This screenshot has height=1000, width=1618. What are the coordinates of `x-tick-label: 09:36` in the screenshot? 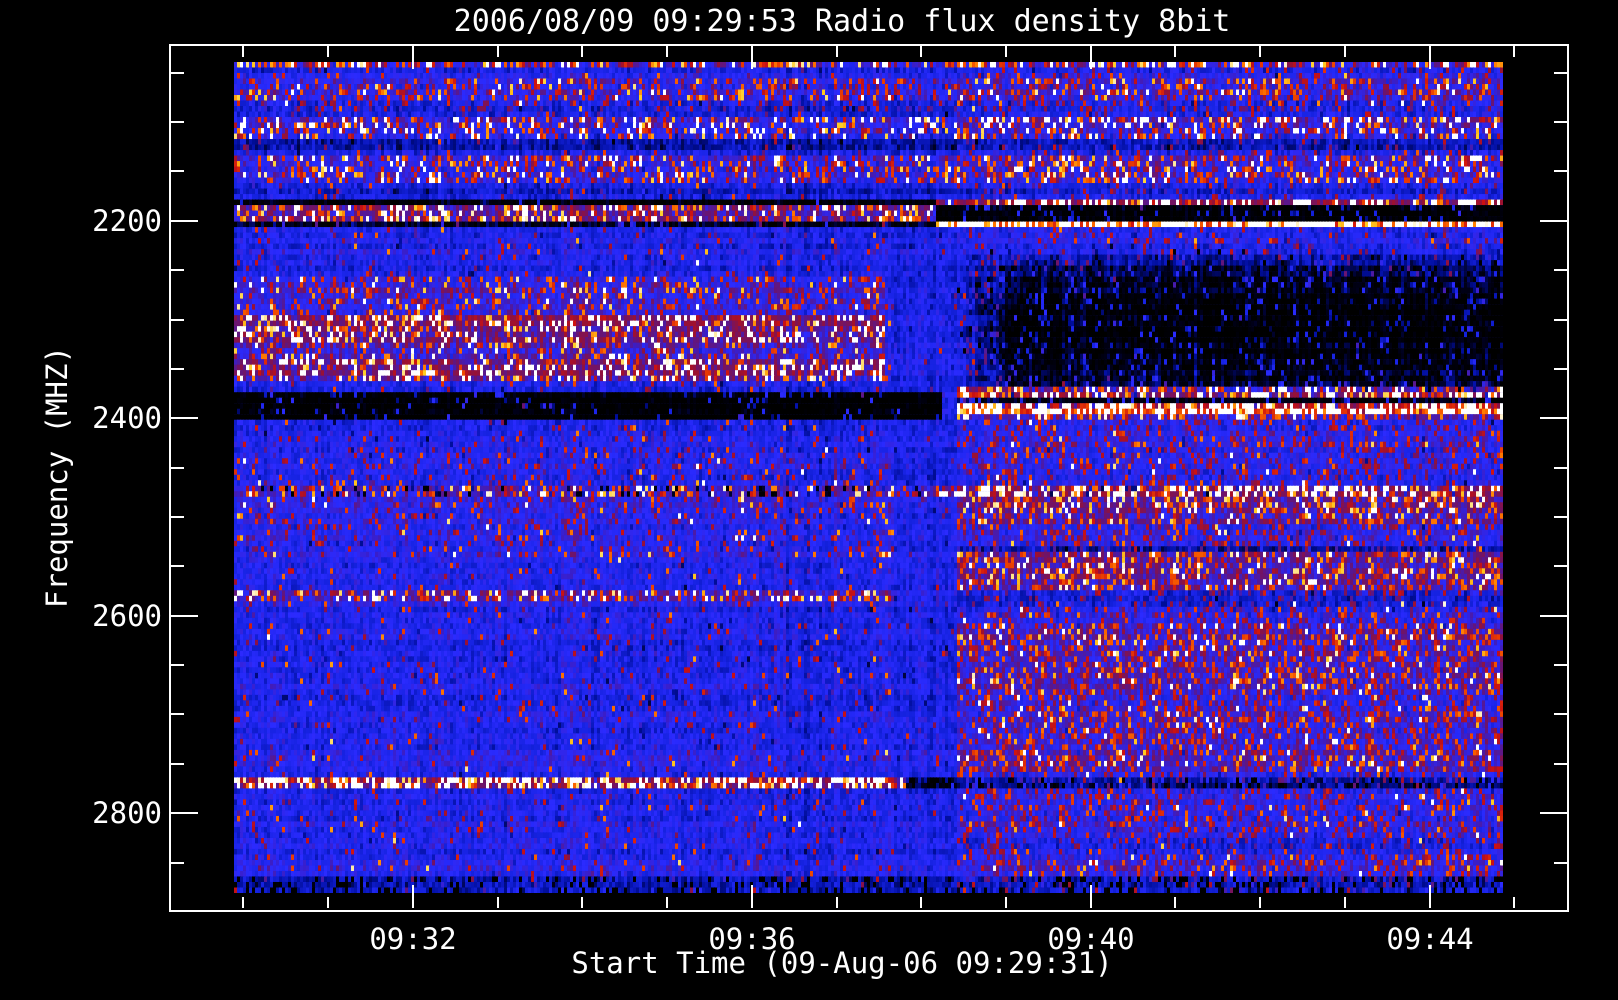 It's located at (752, 939).